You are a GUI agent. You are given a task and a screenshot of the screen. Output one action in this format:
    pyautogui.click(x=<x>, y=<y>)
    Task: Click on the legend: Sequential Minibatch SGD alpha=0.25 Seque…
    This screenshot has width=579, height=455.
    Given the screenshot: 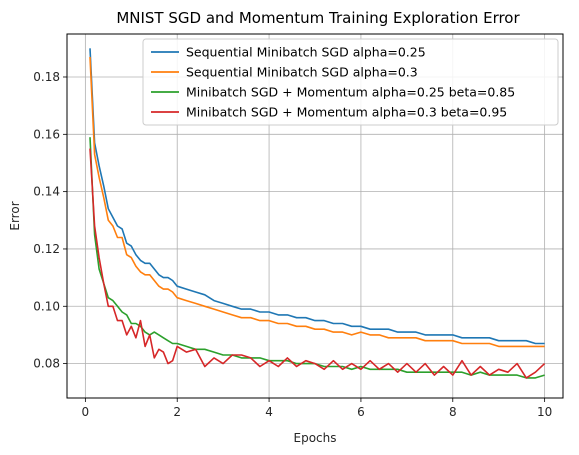 What is the action you would take?
    pyautogui.click(x=350, y=82)
    